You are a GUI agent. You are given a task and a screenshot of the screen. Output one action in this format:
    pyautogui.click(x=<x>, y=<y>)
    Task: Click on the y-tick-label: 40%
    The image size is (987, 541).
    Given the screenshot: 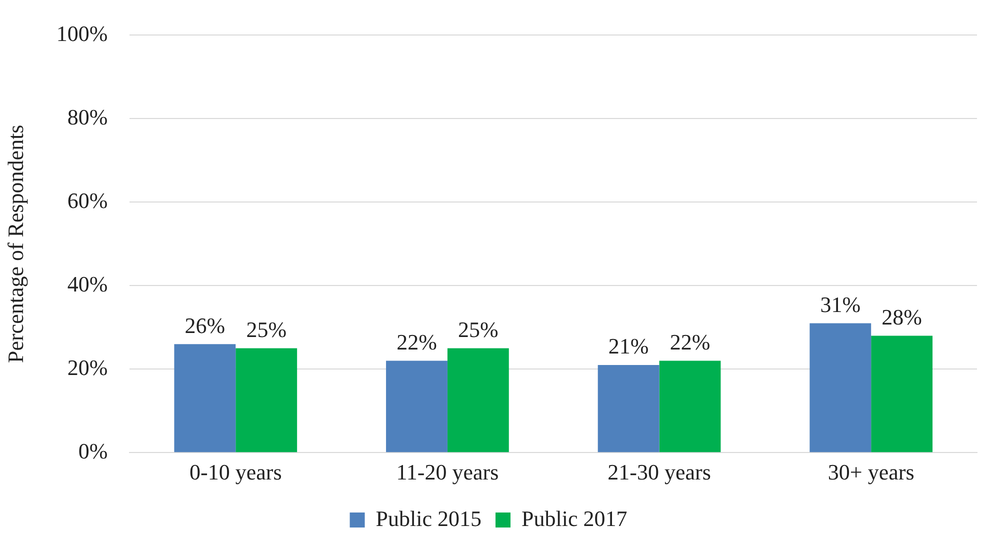 What is the action you would take?
    pyautogui.click(x=87, y=283)
    